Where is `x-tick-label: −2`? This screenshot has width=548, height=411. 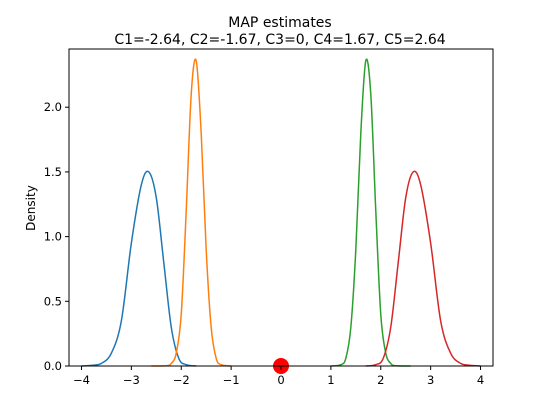 x-tick-label: −2 is located at coordinates (181, 380).